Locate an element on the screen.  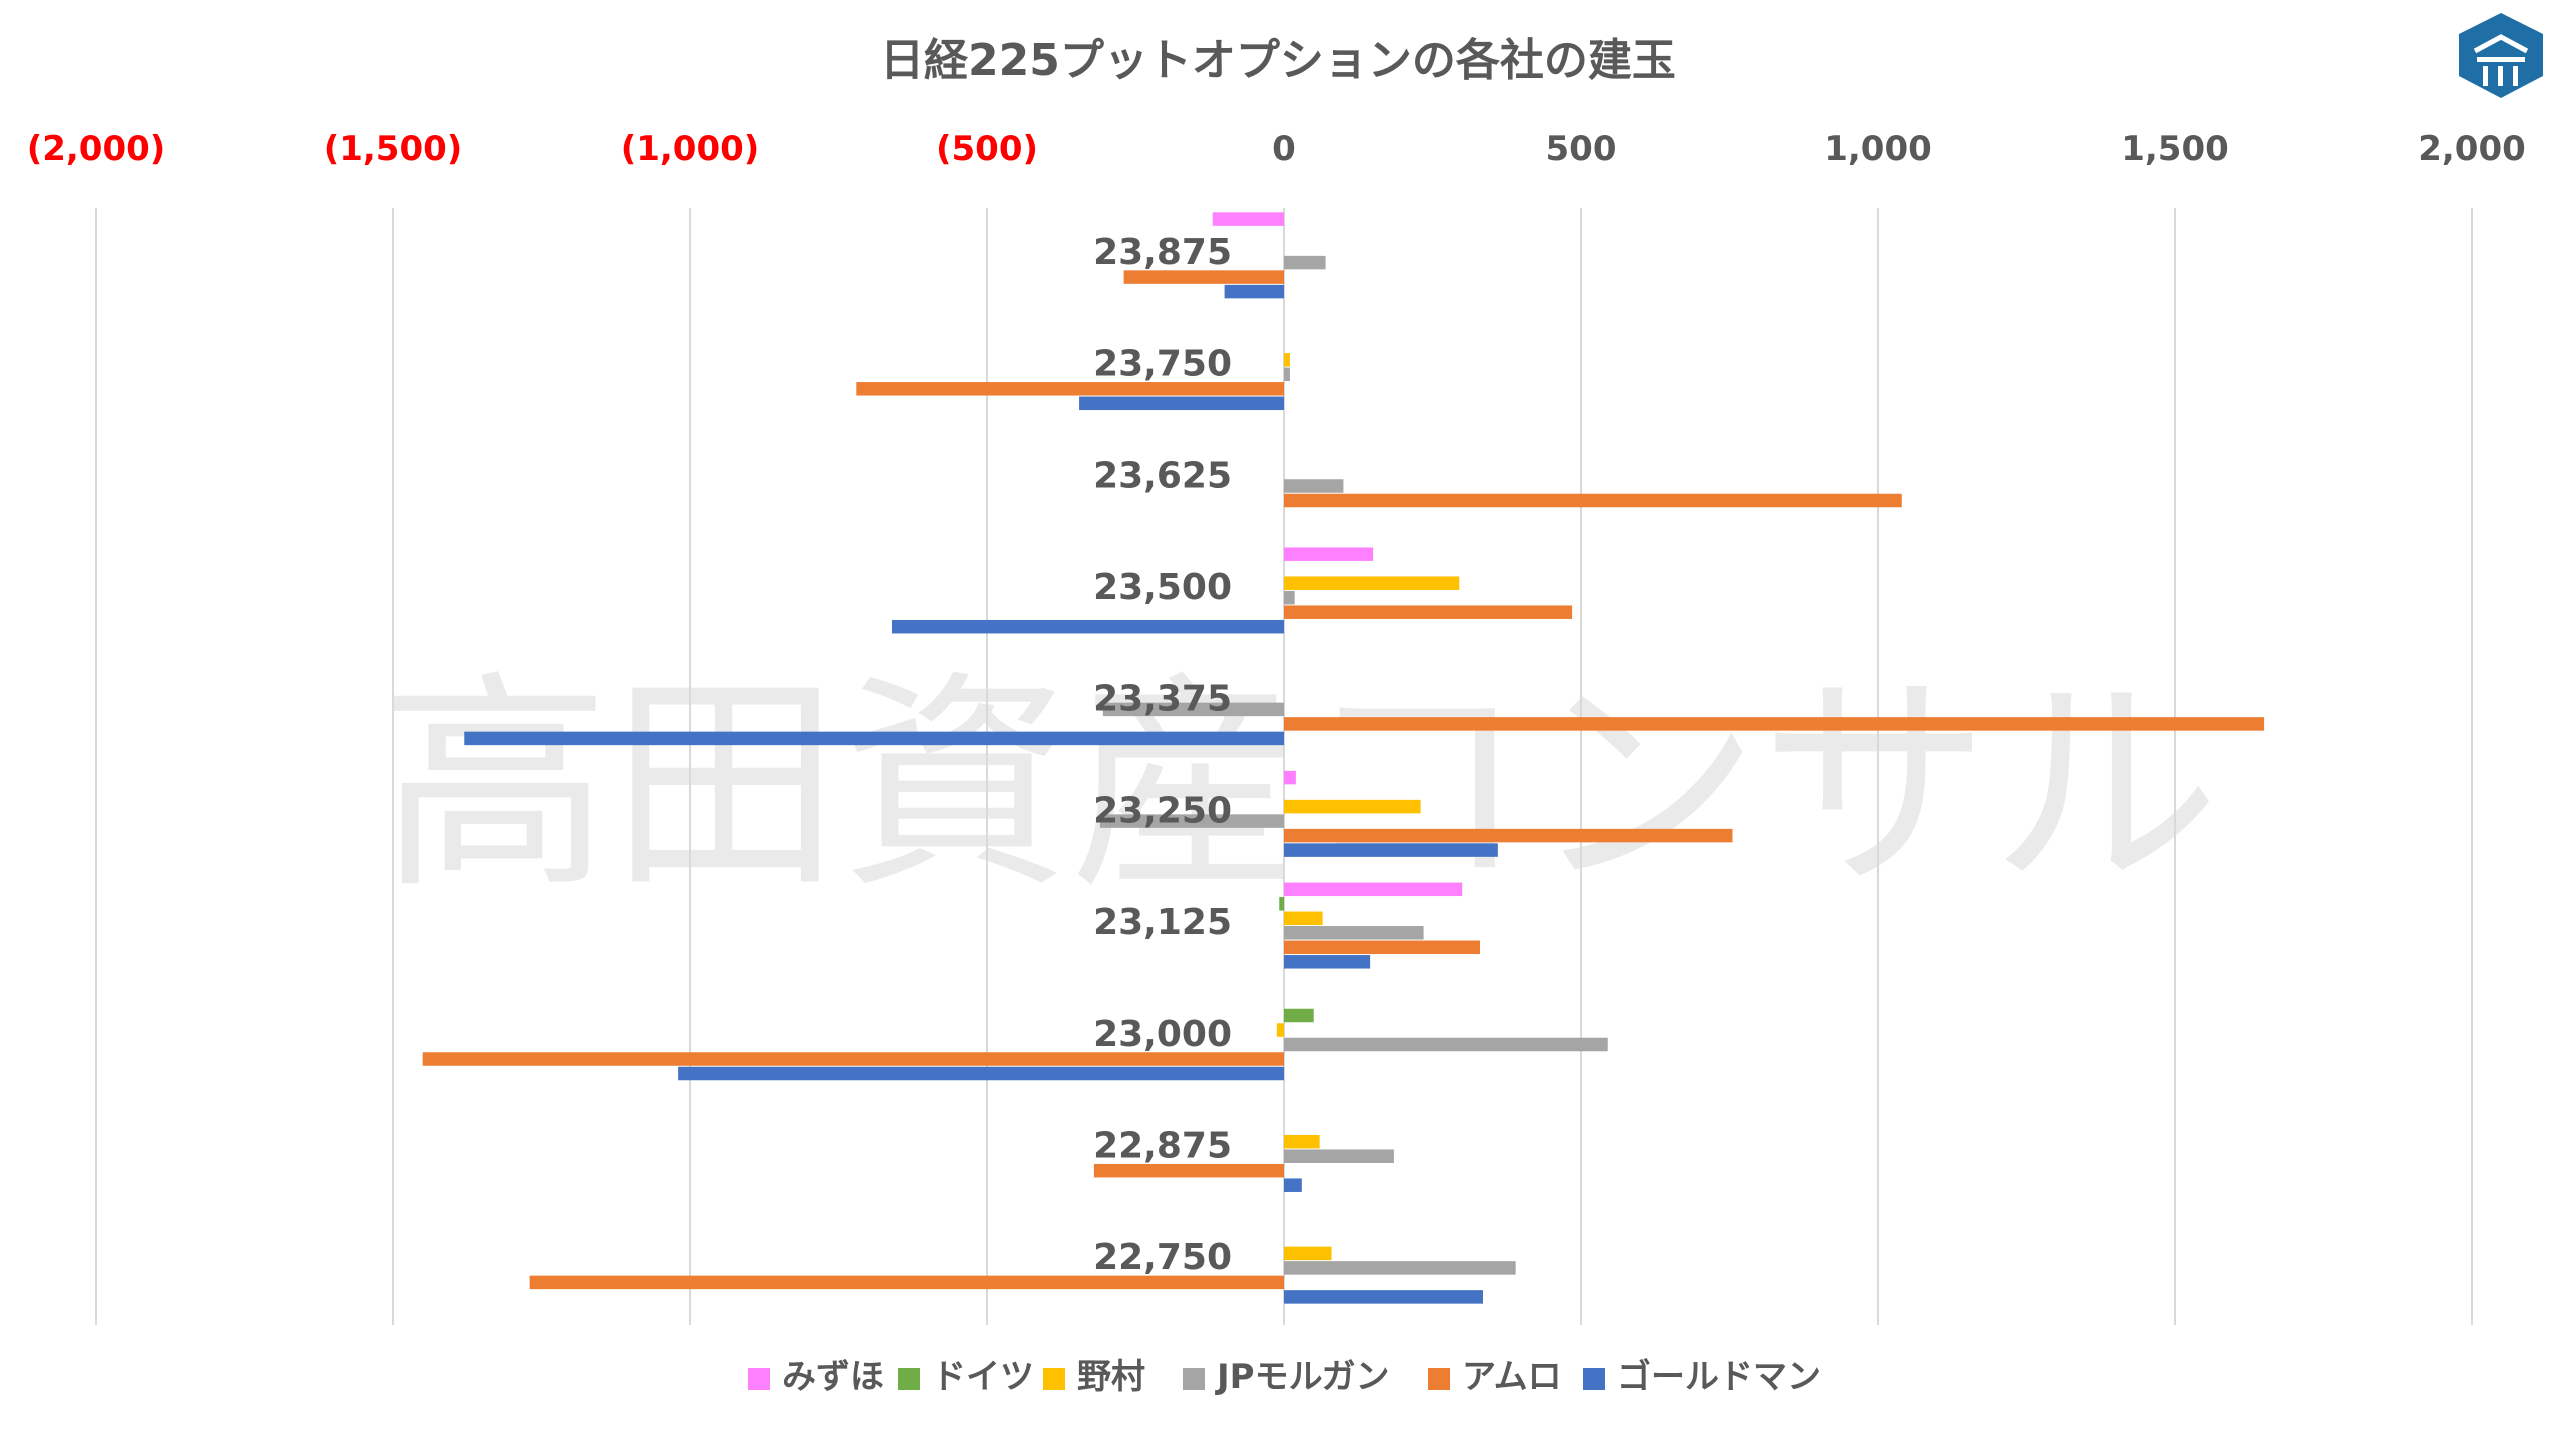
x-tick-label: 0 is located at coordinates (1284, 149).